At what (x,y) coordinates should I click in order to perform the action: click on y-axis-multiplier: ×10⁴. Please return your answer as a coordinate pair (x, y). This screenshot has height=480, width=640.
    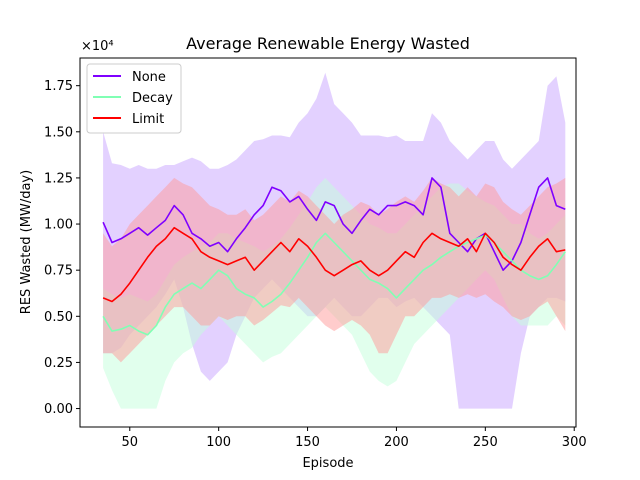
    Looking at the image, I should click on (97, 46).